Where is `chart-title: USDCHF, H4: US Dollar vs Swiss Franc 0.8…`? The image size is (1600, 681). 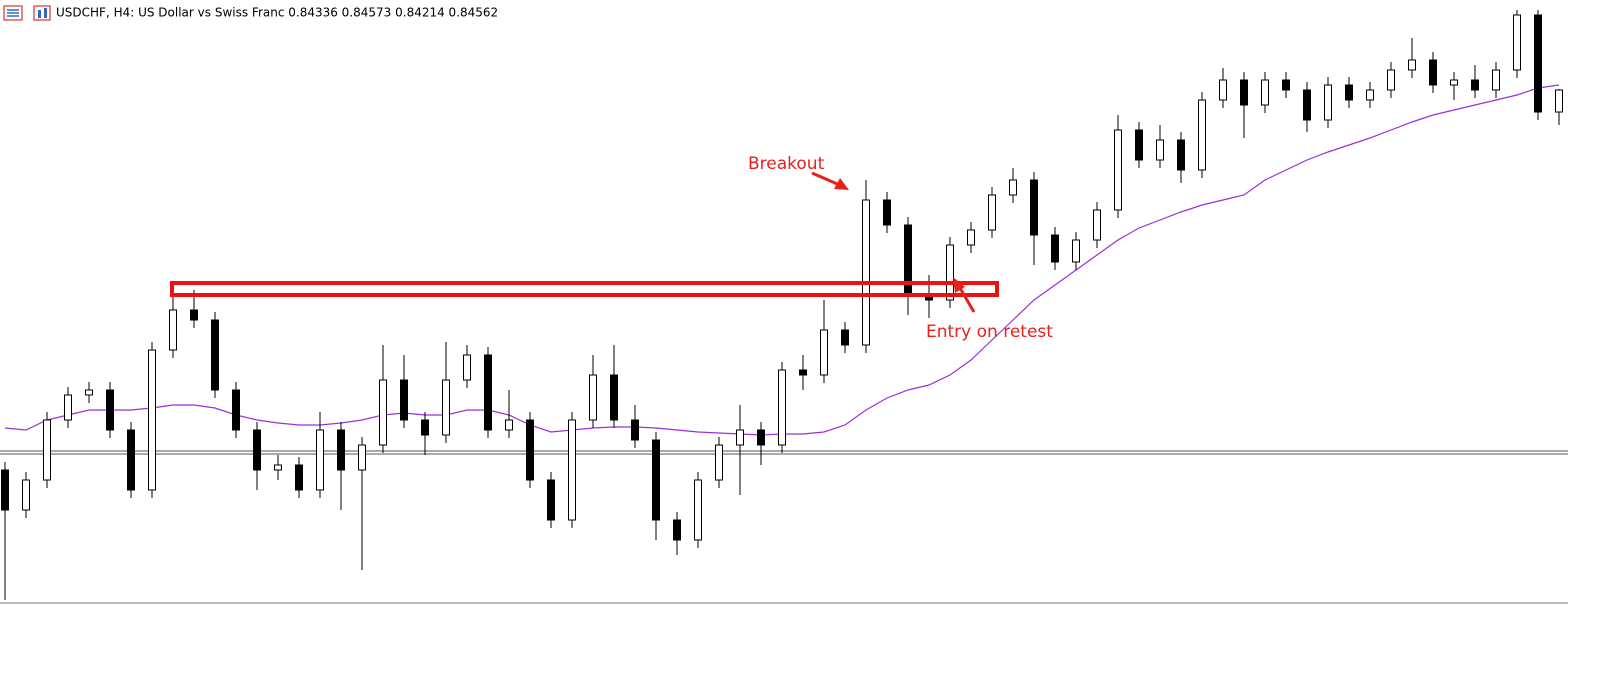 chart-title: USDCHF, H4: US Dollar vs Swiss Franc 0.8… is located at coordinates (277, 13).